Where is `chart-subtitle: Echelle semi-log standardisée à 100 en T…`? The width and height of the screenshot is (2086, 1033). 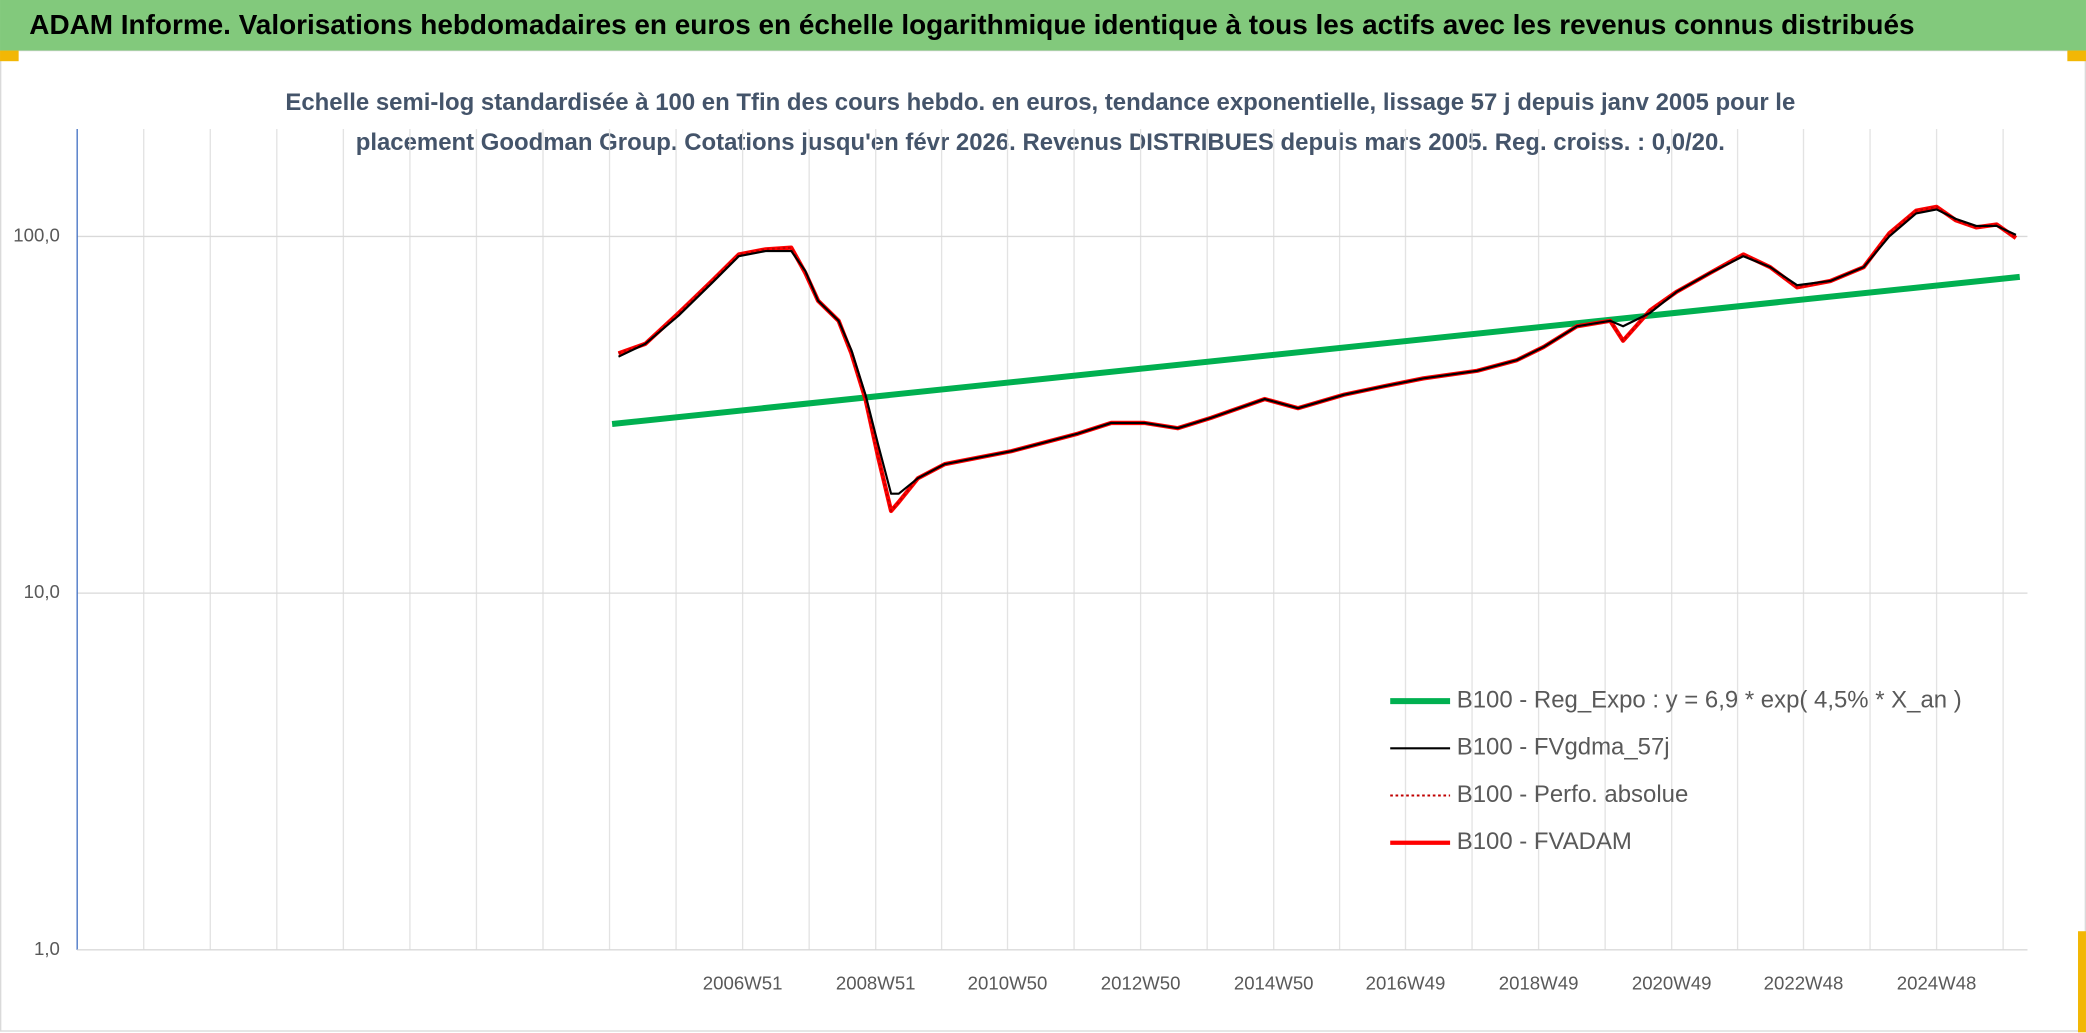
chart-subtitle: Echelle semi-log standardisée à 100 en T… is located at coordinates (1040, 102).